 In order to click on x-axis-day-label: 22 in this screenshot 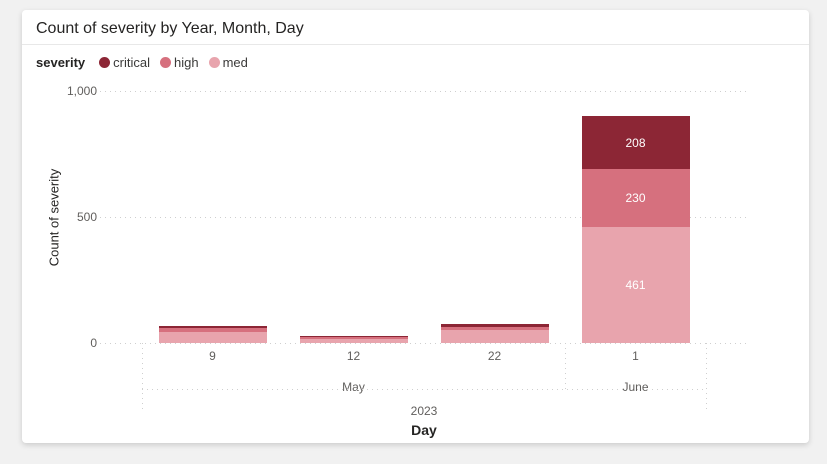, I will do `click(494, 356)`.